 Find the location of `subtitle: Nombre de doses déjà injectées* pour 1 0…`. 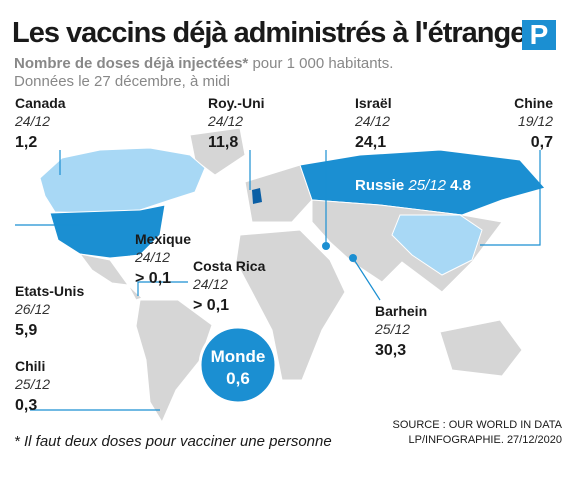

subtitle: Nombre de doses déjà injectées* pour 1 0… is located at coordinates (203, 63).